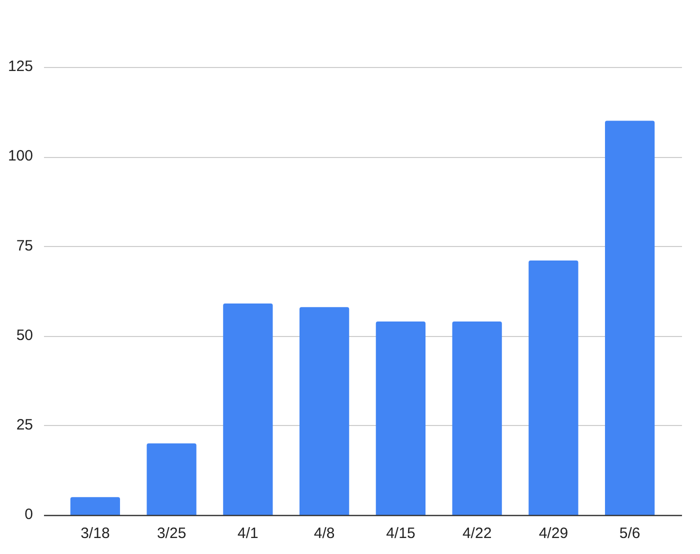  Describe the element at coordinates (20, 156) in the screenshot. I see `y-tick-label: 100` at that location.